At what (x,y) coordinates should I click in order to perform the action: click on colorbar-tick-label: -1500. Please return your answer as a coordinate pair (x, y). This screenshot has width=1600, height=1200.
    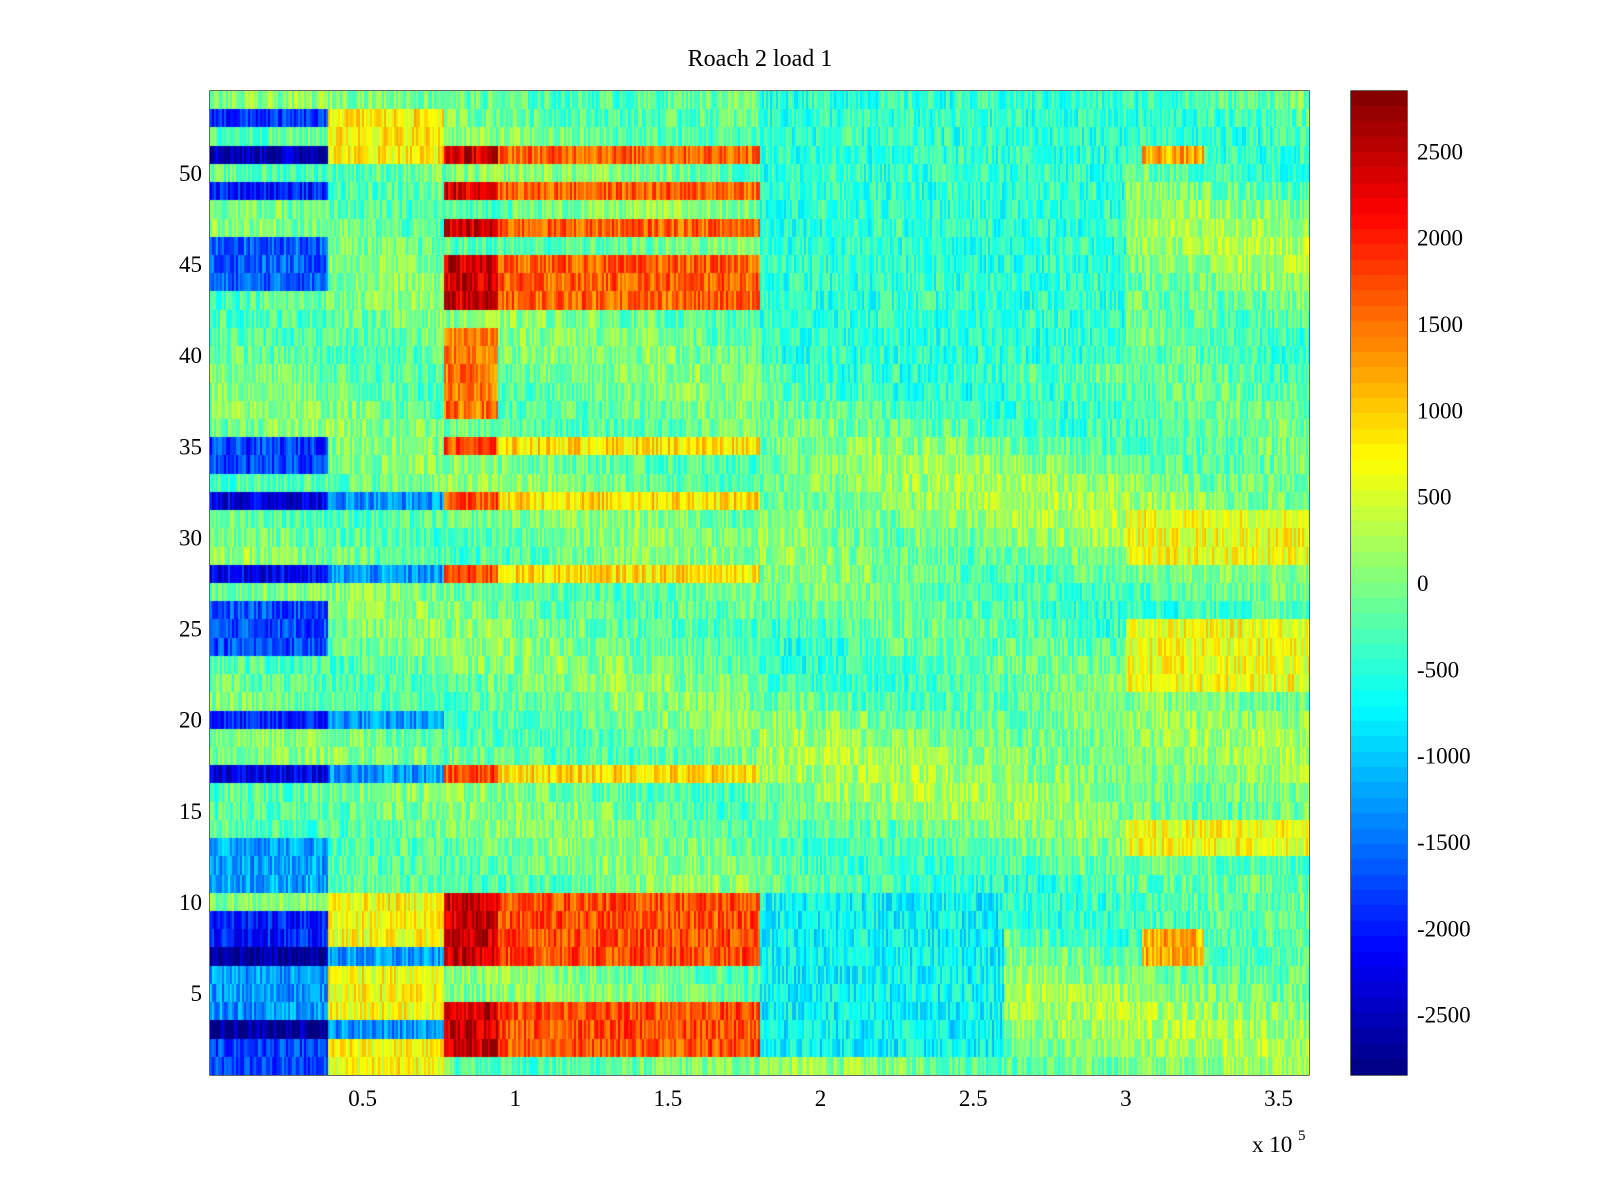
    Looking at the image, I should click on (1444, 842).